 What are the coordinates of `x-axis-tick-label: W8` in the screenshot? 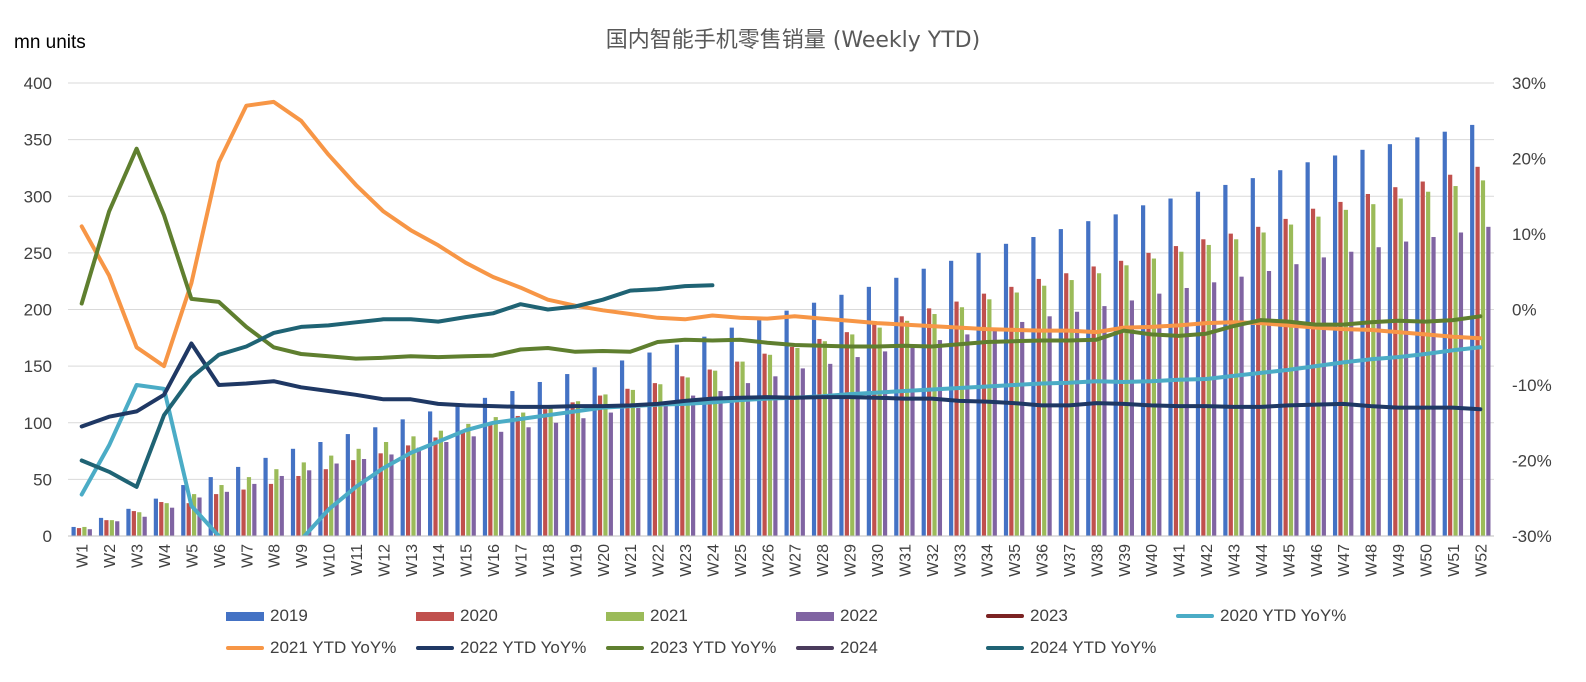 It's located at (275, 556).